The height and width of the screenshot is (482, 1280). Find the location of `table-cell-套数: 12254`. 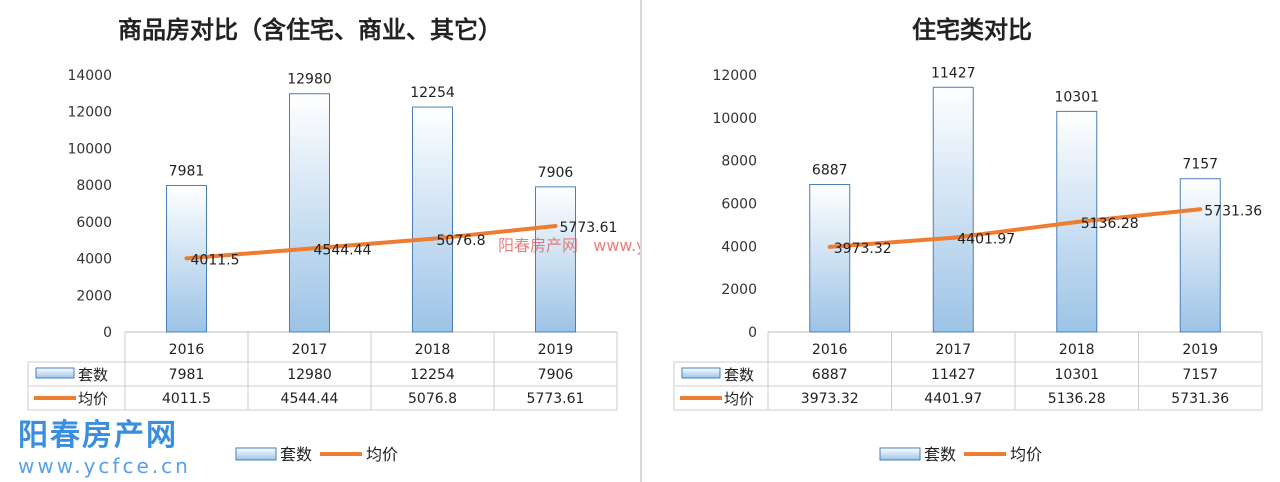

table-cell-套数: 12254 is located at coordinates (432, 375).